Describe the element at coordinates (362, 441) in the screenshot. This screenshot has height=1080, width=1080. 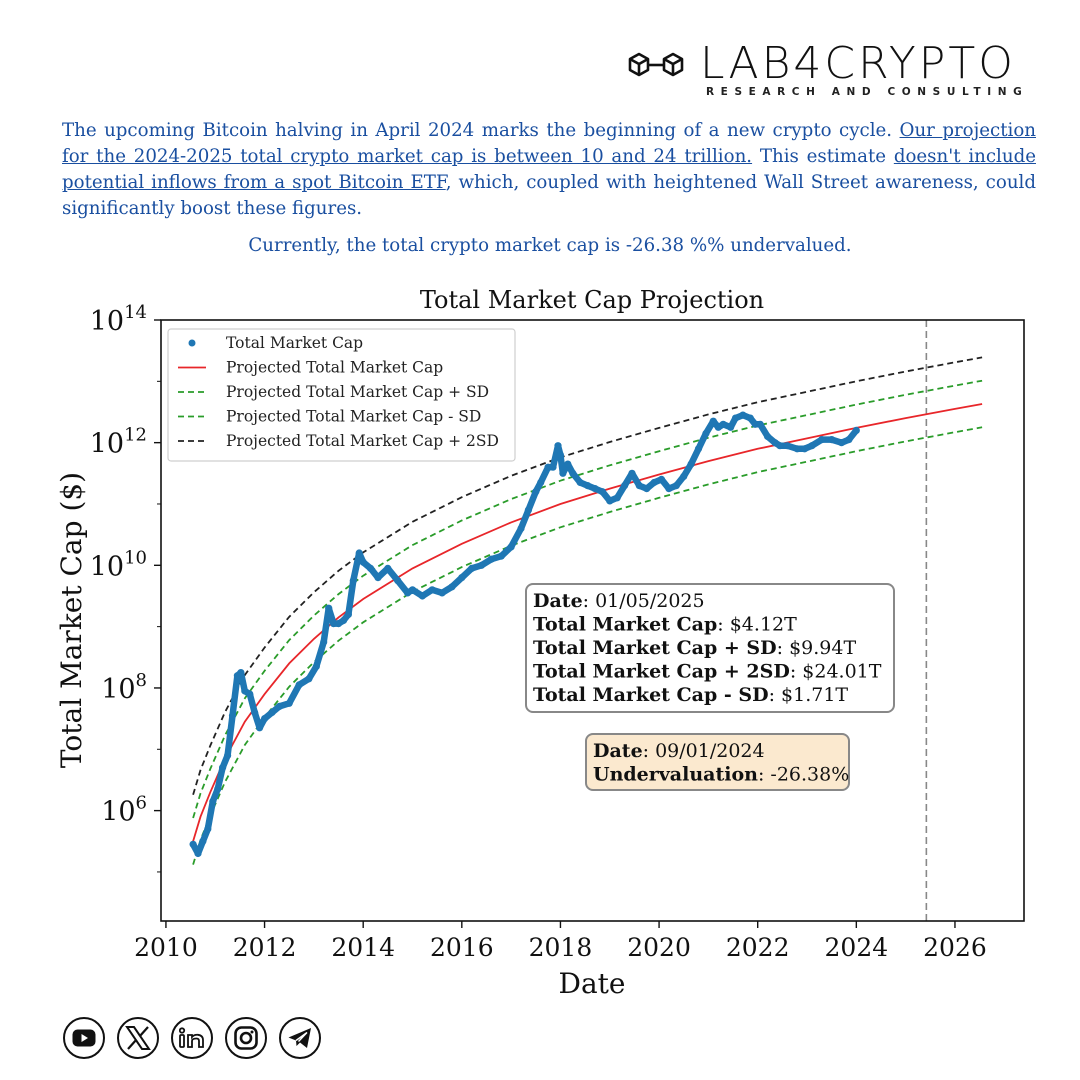
I see `legend-label: Projected Total Market Cap + 2SD` at that location.